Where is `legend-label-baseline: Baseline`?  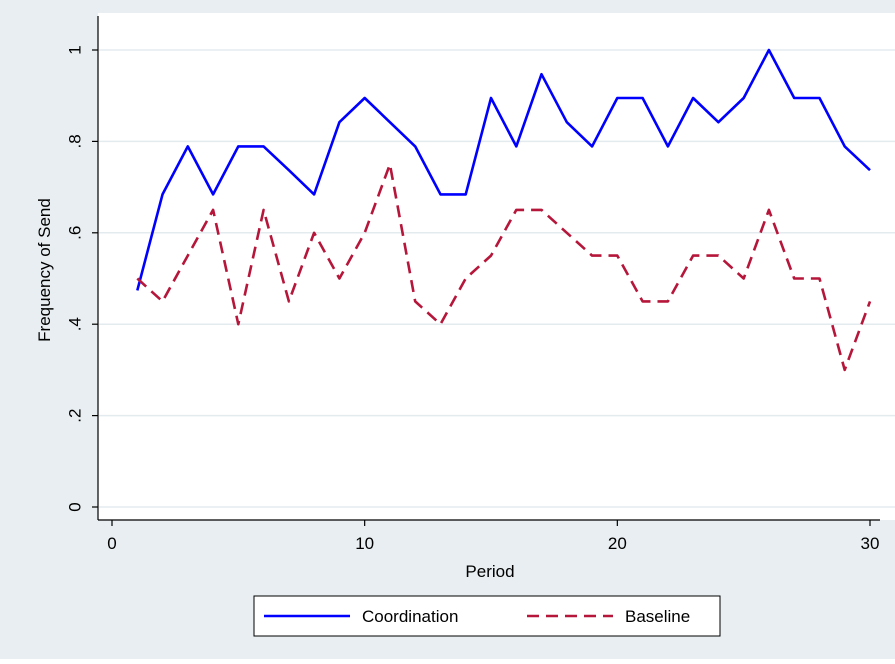
legend-label-baseline: Baseline is located at coordinates (657, 616).